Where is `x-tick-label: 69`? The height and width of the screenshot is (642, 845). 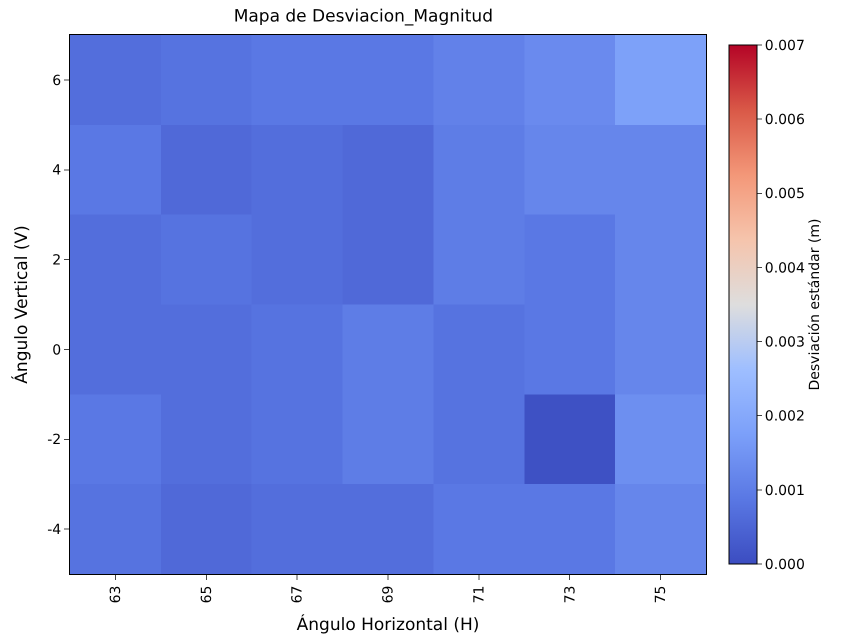 x-tick-label: 69 is located at coordinates (388, 595).